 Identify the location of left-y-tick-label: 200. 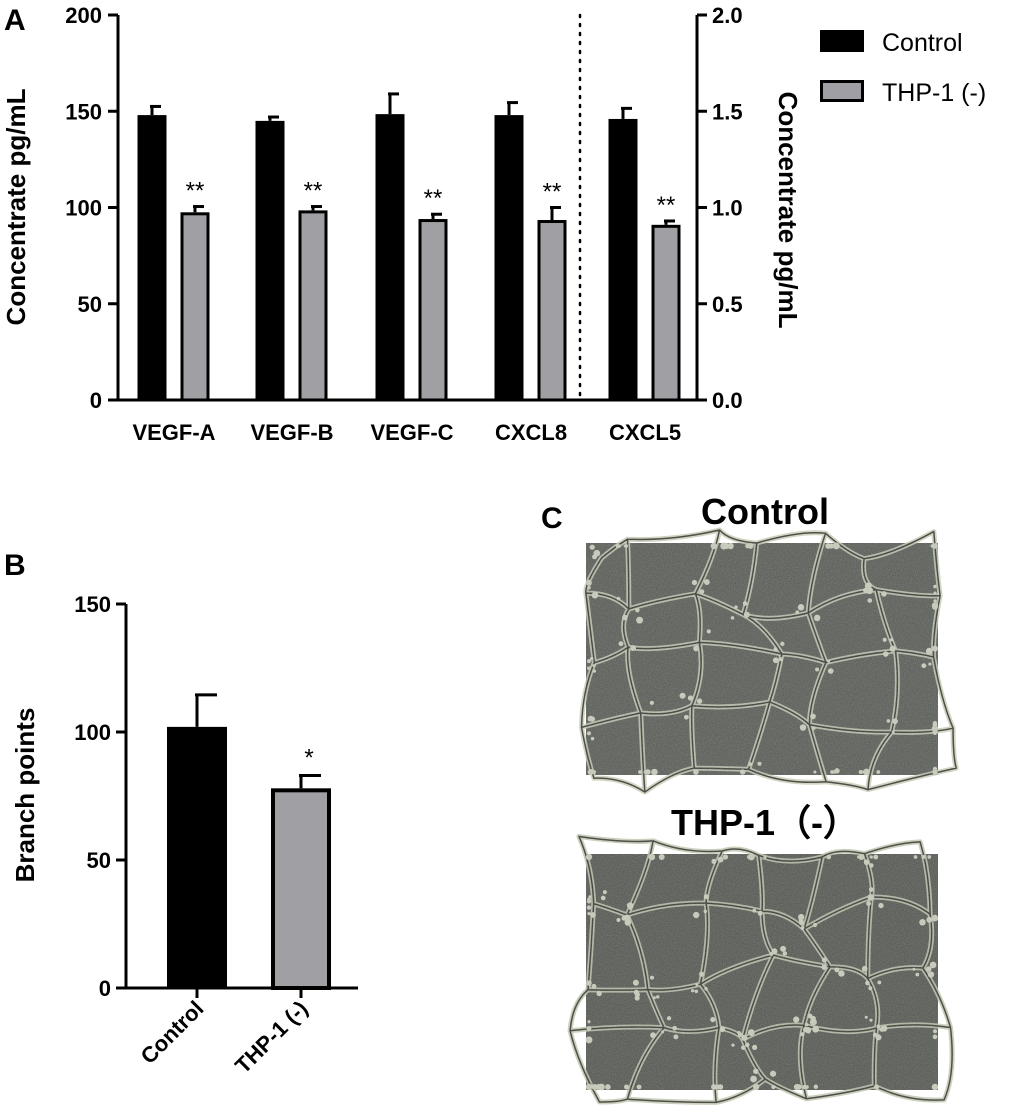
(83, 15).